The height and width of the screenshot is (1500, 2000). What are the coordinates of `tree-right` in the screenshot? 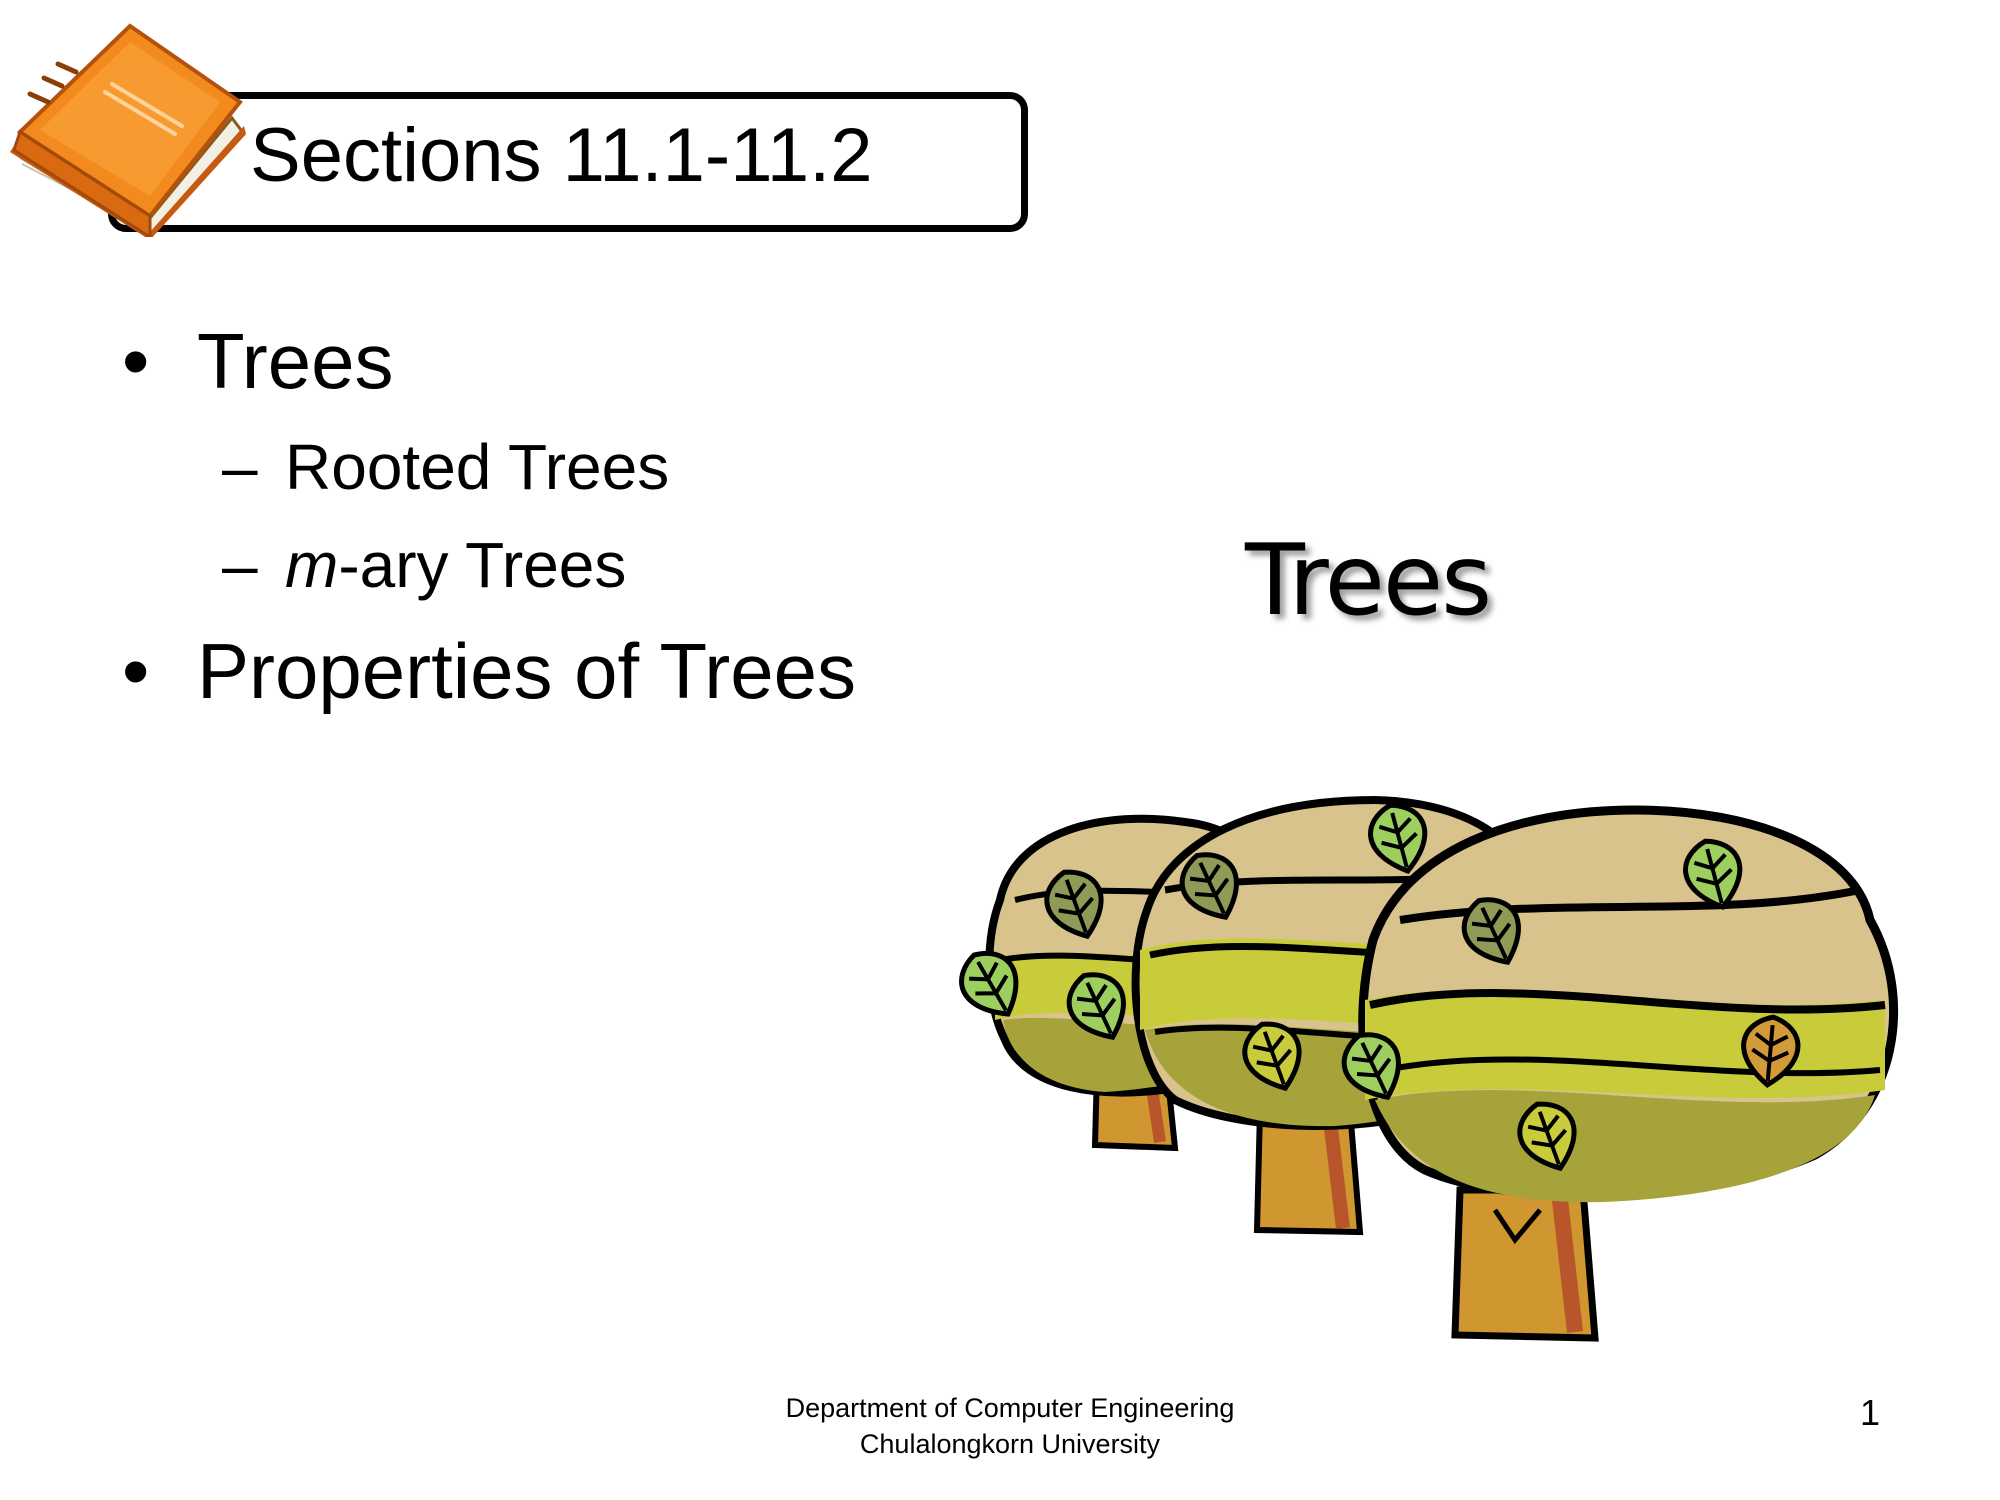 It's located at (1616, 1073).